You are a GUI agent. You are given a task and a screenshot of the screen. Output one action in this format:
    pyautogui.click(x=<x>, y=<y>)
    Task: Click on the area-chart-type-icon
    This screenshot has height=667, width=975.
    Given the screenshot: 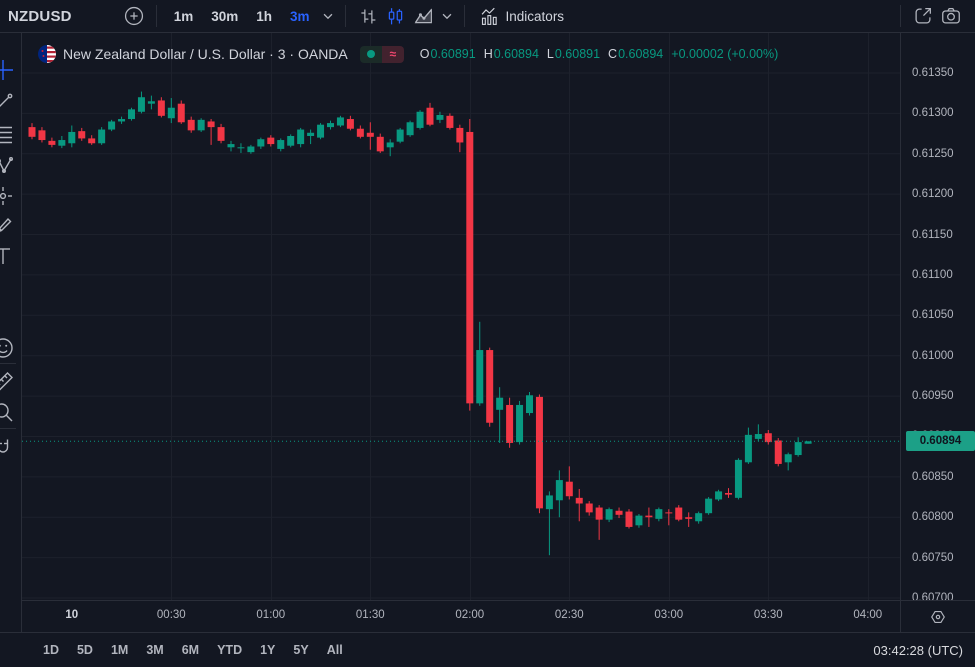 What is the action you would take?
    pyautogui.click(x=423, y=15)
    